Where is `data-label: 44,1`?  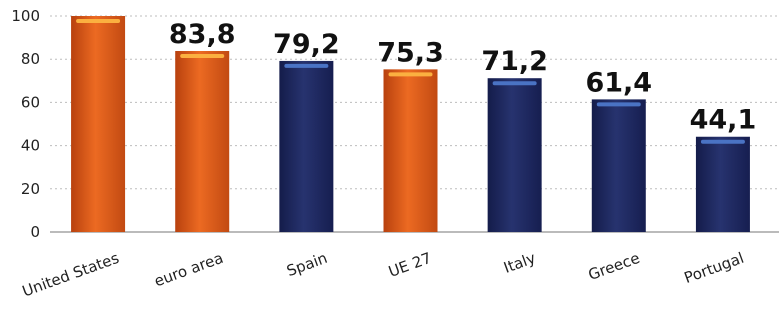
data-label: 44,1 is located at coordinates (723, 120).